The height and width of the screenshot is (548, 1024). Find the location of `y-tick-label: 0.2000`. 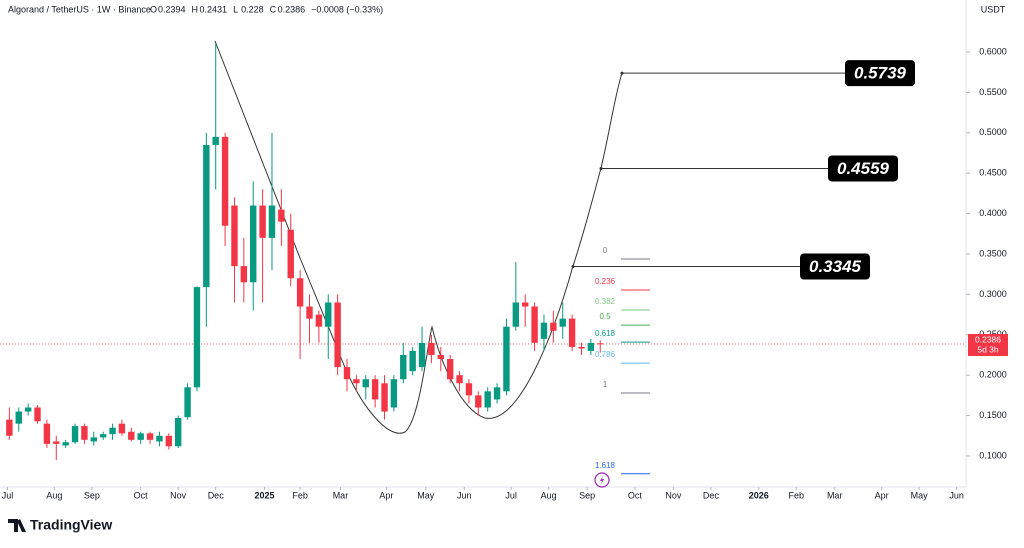

y-tick-label: 0.2000 is located at coordinates (993, 375).